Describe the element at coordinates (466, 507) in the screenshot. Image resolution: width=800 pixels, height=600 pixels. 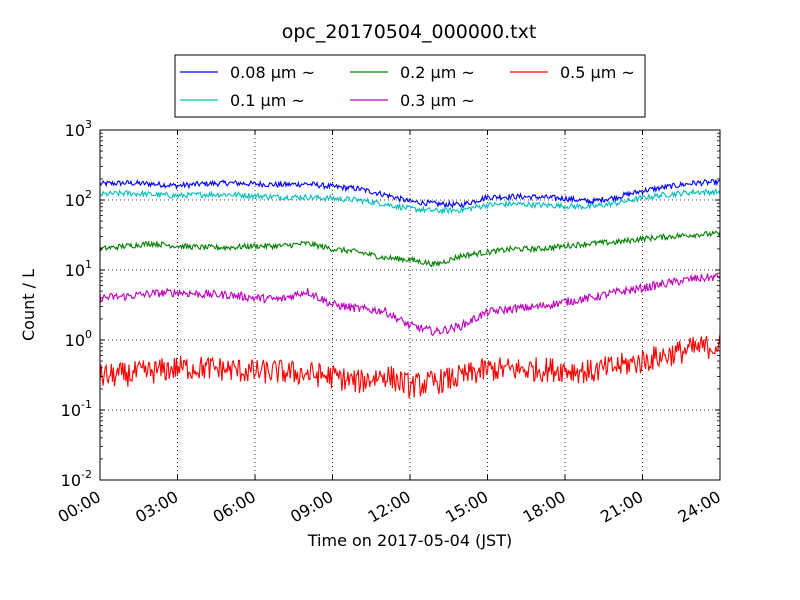
I see `x-tick-label: 15:00` at that location.